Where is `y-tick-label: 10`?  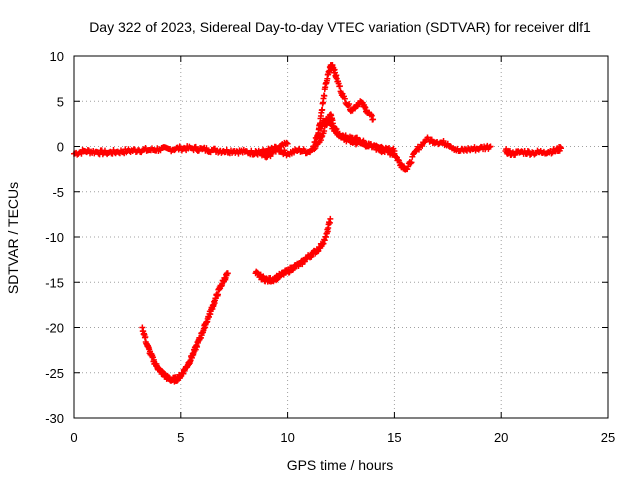
y-tick-label: 10 is located at coordinates (57, 56).